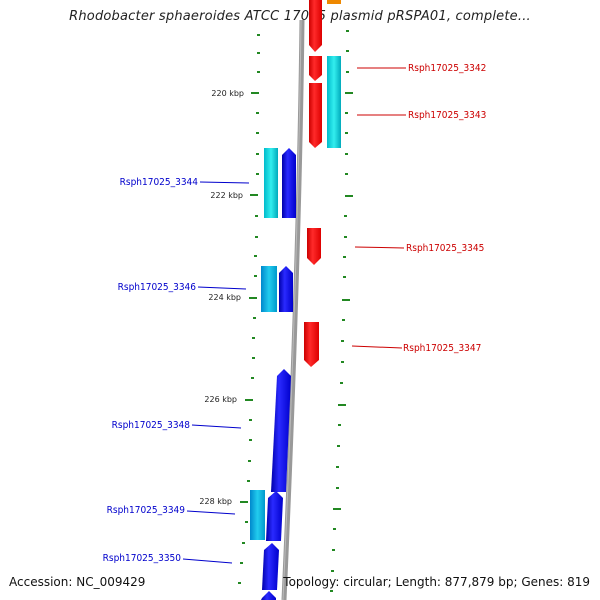 This screenshot has height=600, width=600. I want to click on gene-arrow-top-partial, so click(315, 26).